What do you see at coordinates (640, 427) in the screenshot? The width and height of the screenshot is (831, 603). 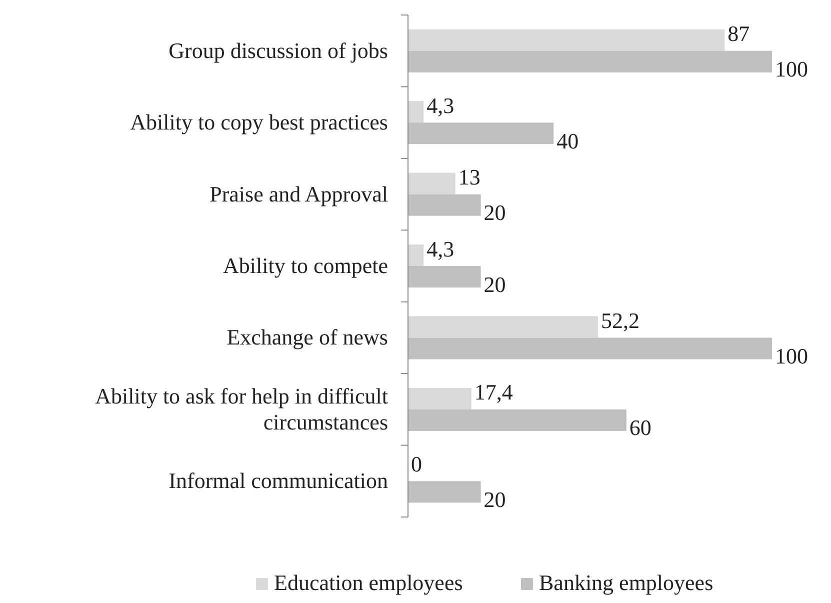 I see `data-label: 60` at bounding box center [640, 427].